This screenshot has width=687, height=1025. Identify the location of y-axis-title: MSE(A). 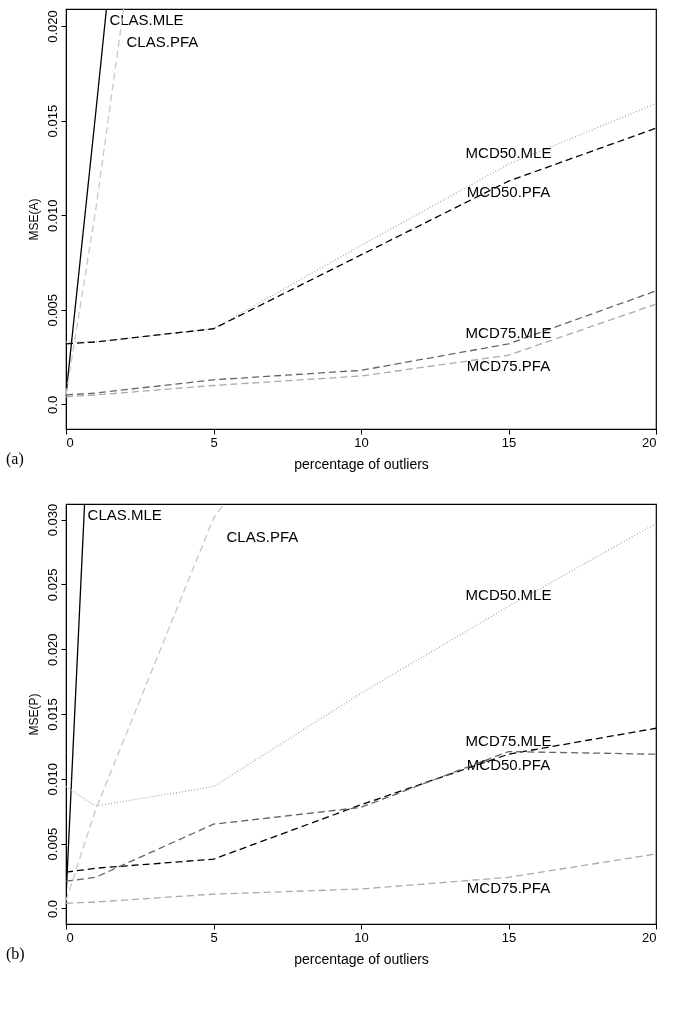
(33, 219).